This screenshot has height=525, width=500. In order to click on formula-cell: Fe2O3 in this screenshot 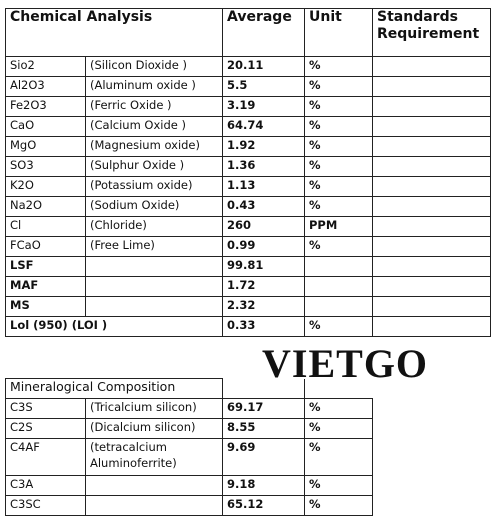, I will do `click(45, 106)`.